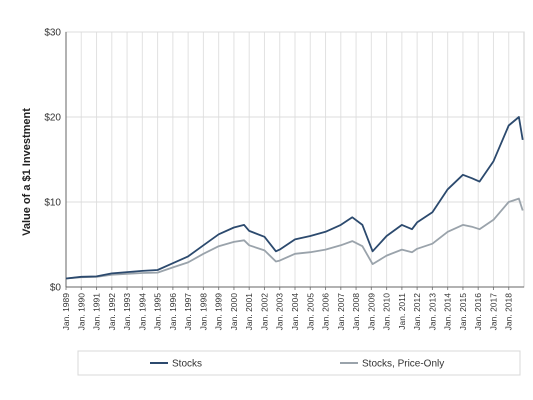 The width and height of the screenshot is (533, 400). I want to click on x-tick-label: Jan. 2012, so click(417, 312).